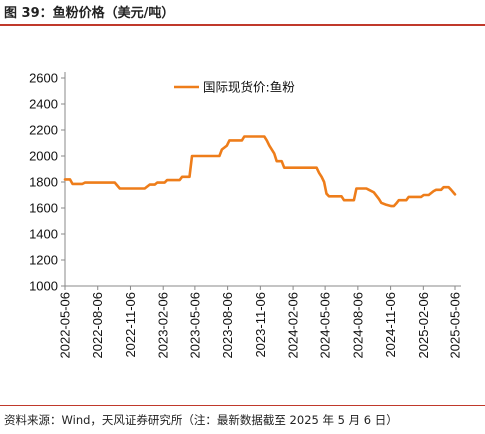 This screenshot has width=485, height=434. I want to click on y-tick-label: 2400, so click(43, 104).